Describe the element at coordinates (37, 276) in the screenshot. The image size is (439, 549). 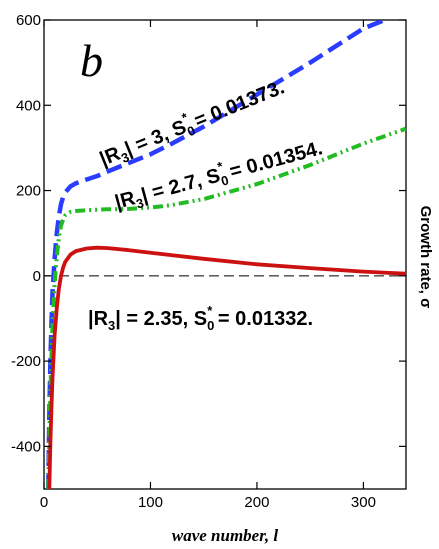
I see `y-tick-label: 0` at that location.